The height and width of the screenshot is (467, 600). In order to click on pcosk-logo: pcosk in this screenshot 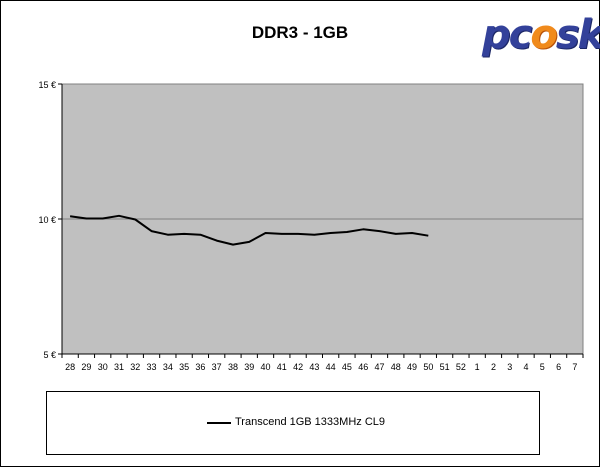, I will do `click(541, 35)`.